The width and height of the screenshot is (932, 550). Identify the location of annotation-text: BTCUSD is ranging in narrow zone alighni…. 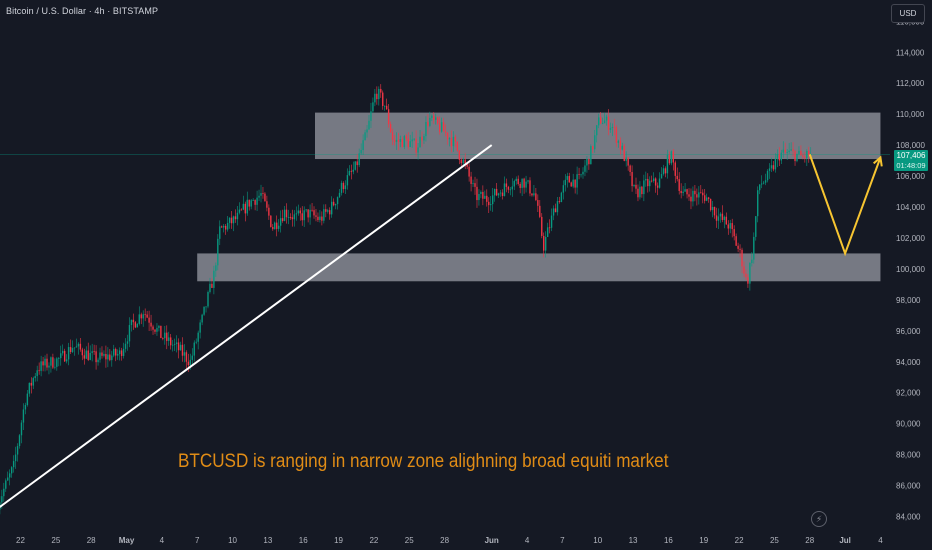
(423, 461).